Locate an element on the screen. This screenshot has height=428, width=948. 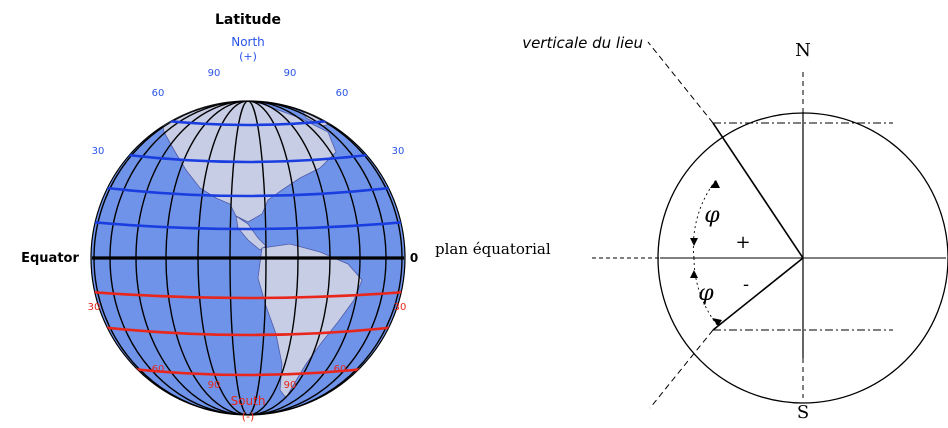
phi-north: φ is located at coordinates (712, 215).